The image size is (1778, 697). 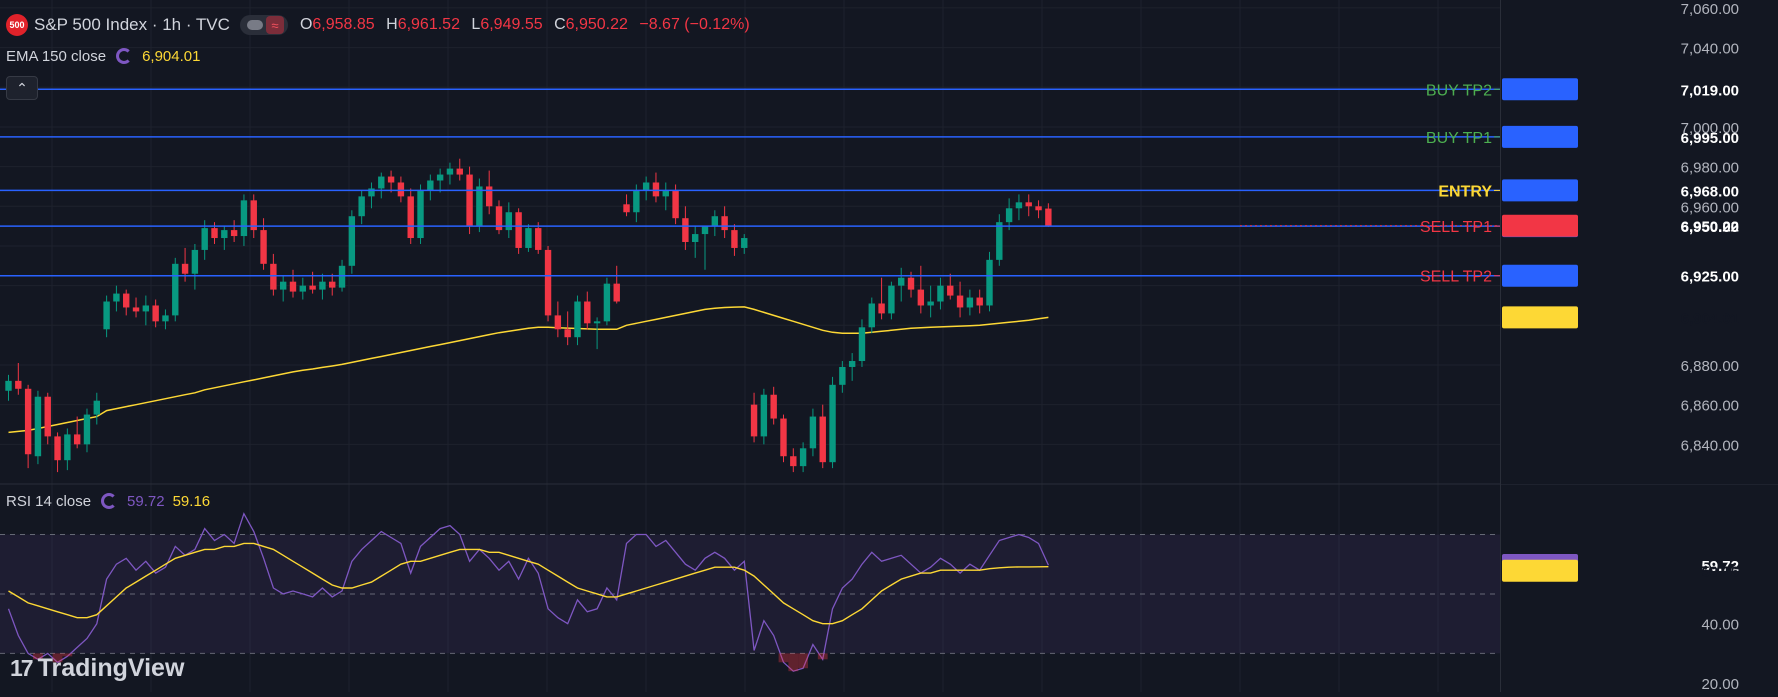 I want to click on last-price-tag: 6,950.22, so click(x=1620, y=225).